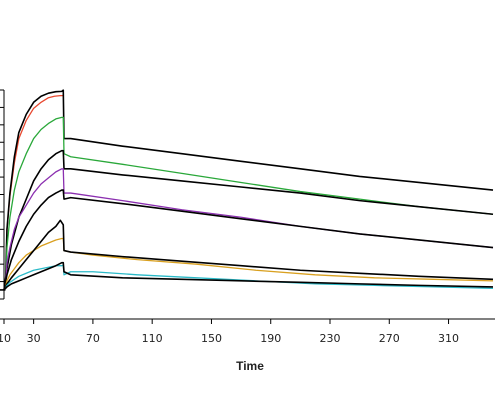 Image resolution: width=495 pixels, height=400 pixels. What do you see at coordinates (270, 338) in the screenshot?
I see `x-tick-label: 190` at bounding box center [270, 338].